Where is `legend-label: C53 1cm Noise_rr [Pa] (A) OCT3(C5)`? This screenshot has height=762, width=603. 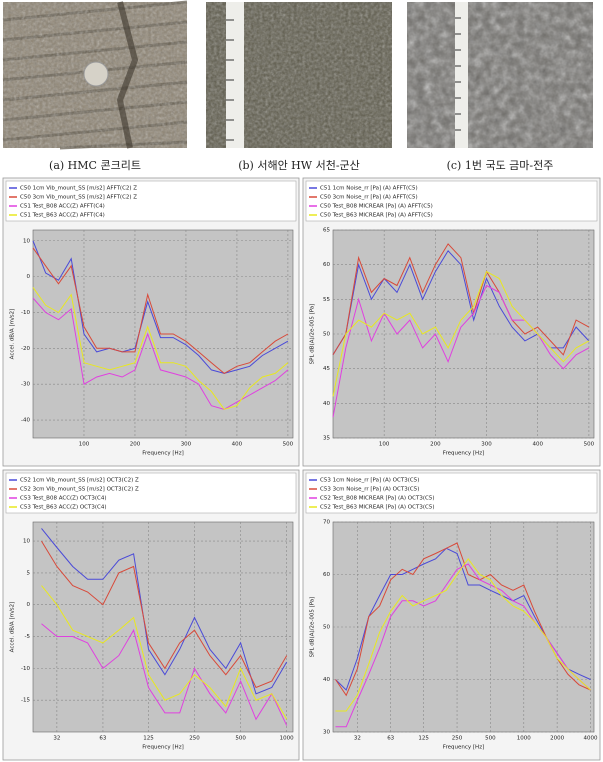 legend-label: C53 1cm Noise_rr [Pa] (A) OCT3(C5) is located at coordinates (369, 481).